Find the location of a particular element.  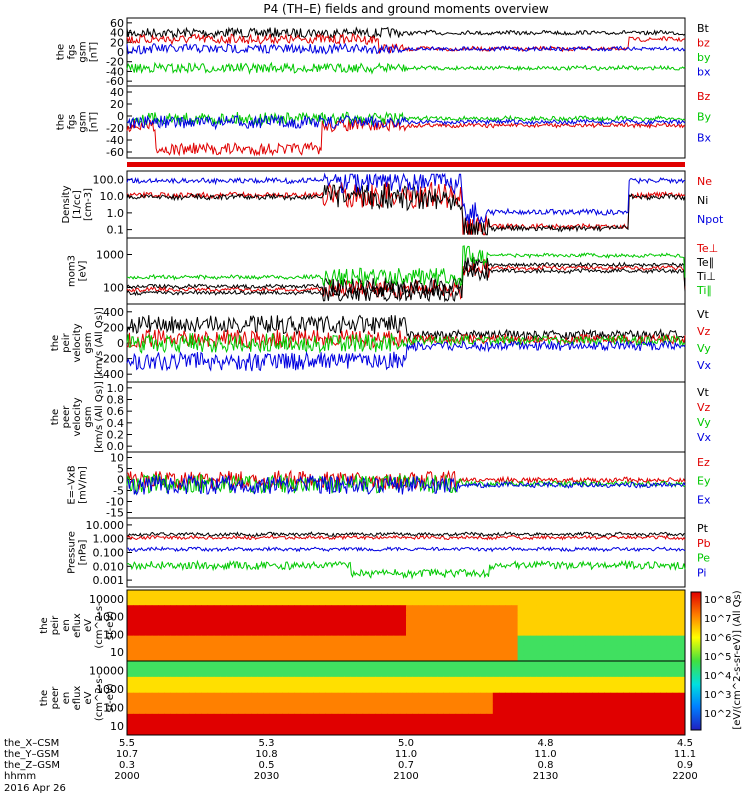

y-tick-label: 1000 is located at coordinates (110, 689).